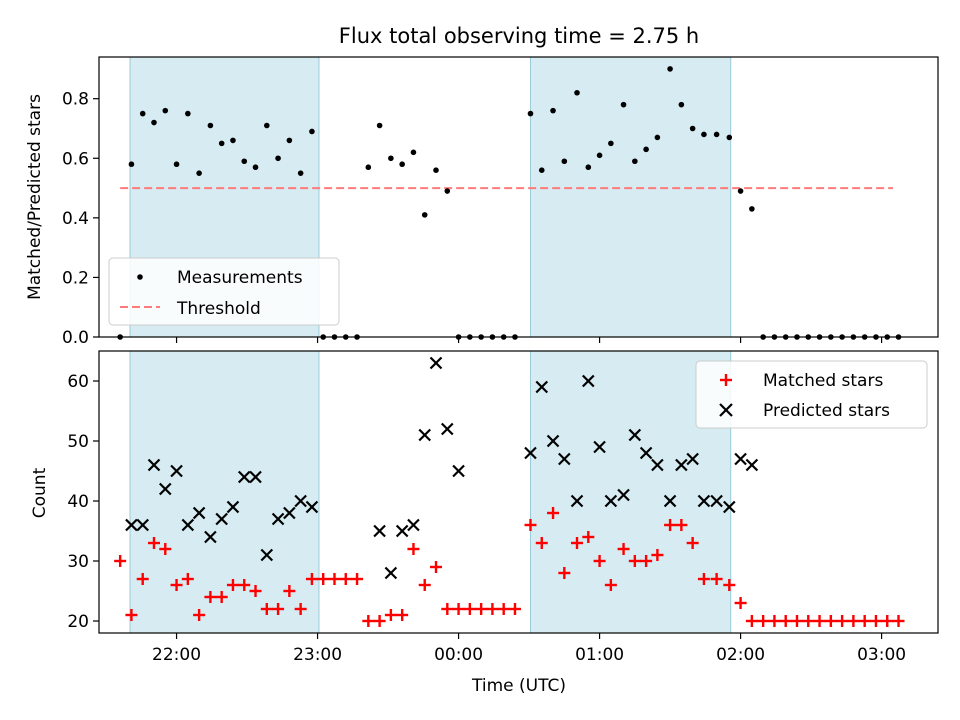 This screenshot has width=960, height=720. I want to click on x-tick-label: 23:00, so click(317, 655).